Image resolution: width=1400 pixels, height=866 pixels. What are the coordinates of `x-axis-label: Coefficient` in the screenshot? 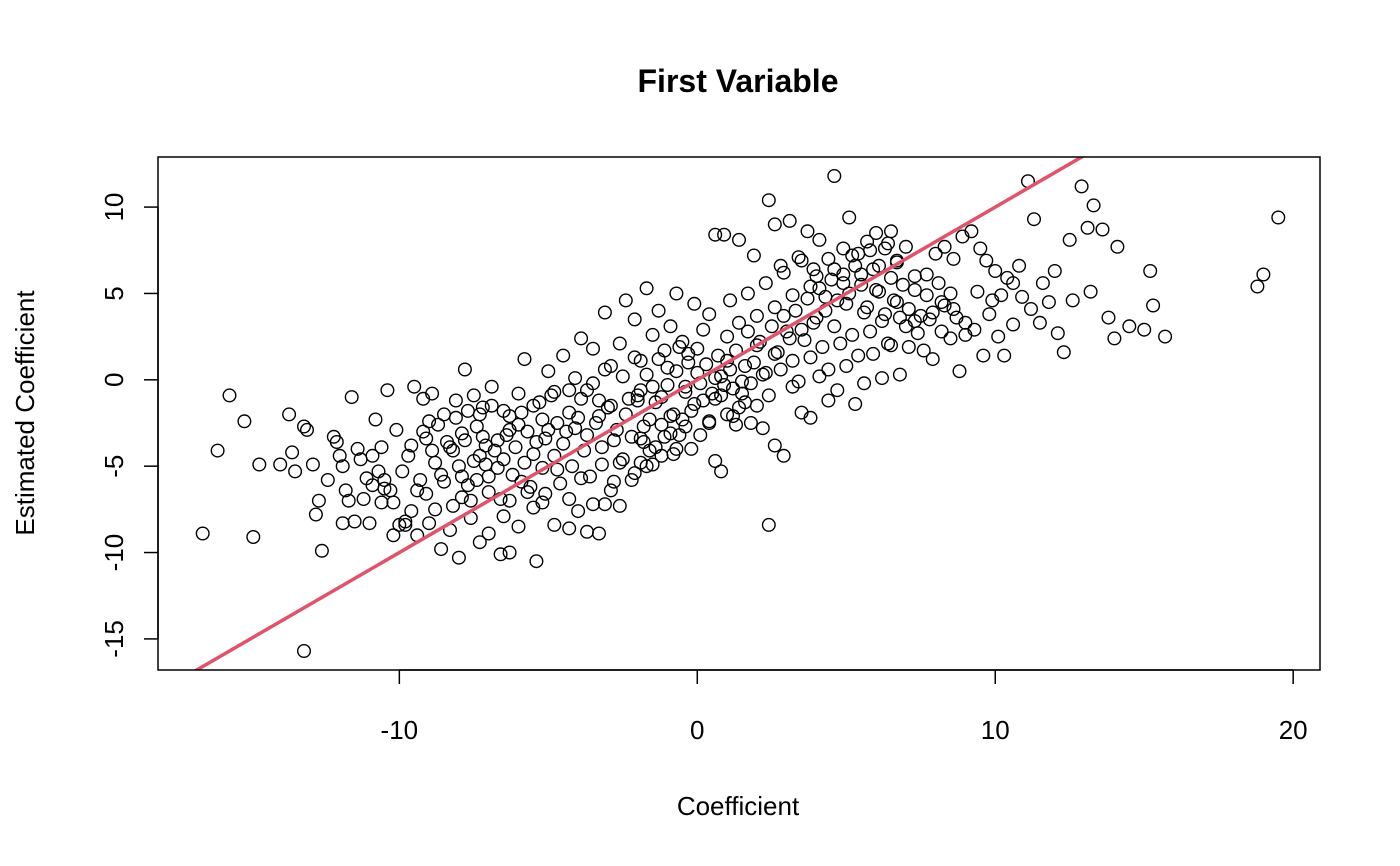 It's located at (738, 806).